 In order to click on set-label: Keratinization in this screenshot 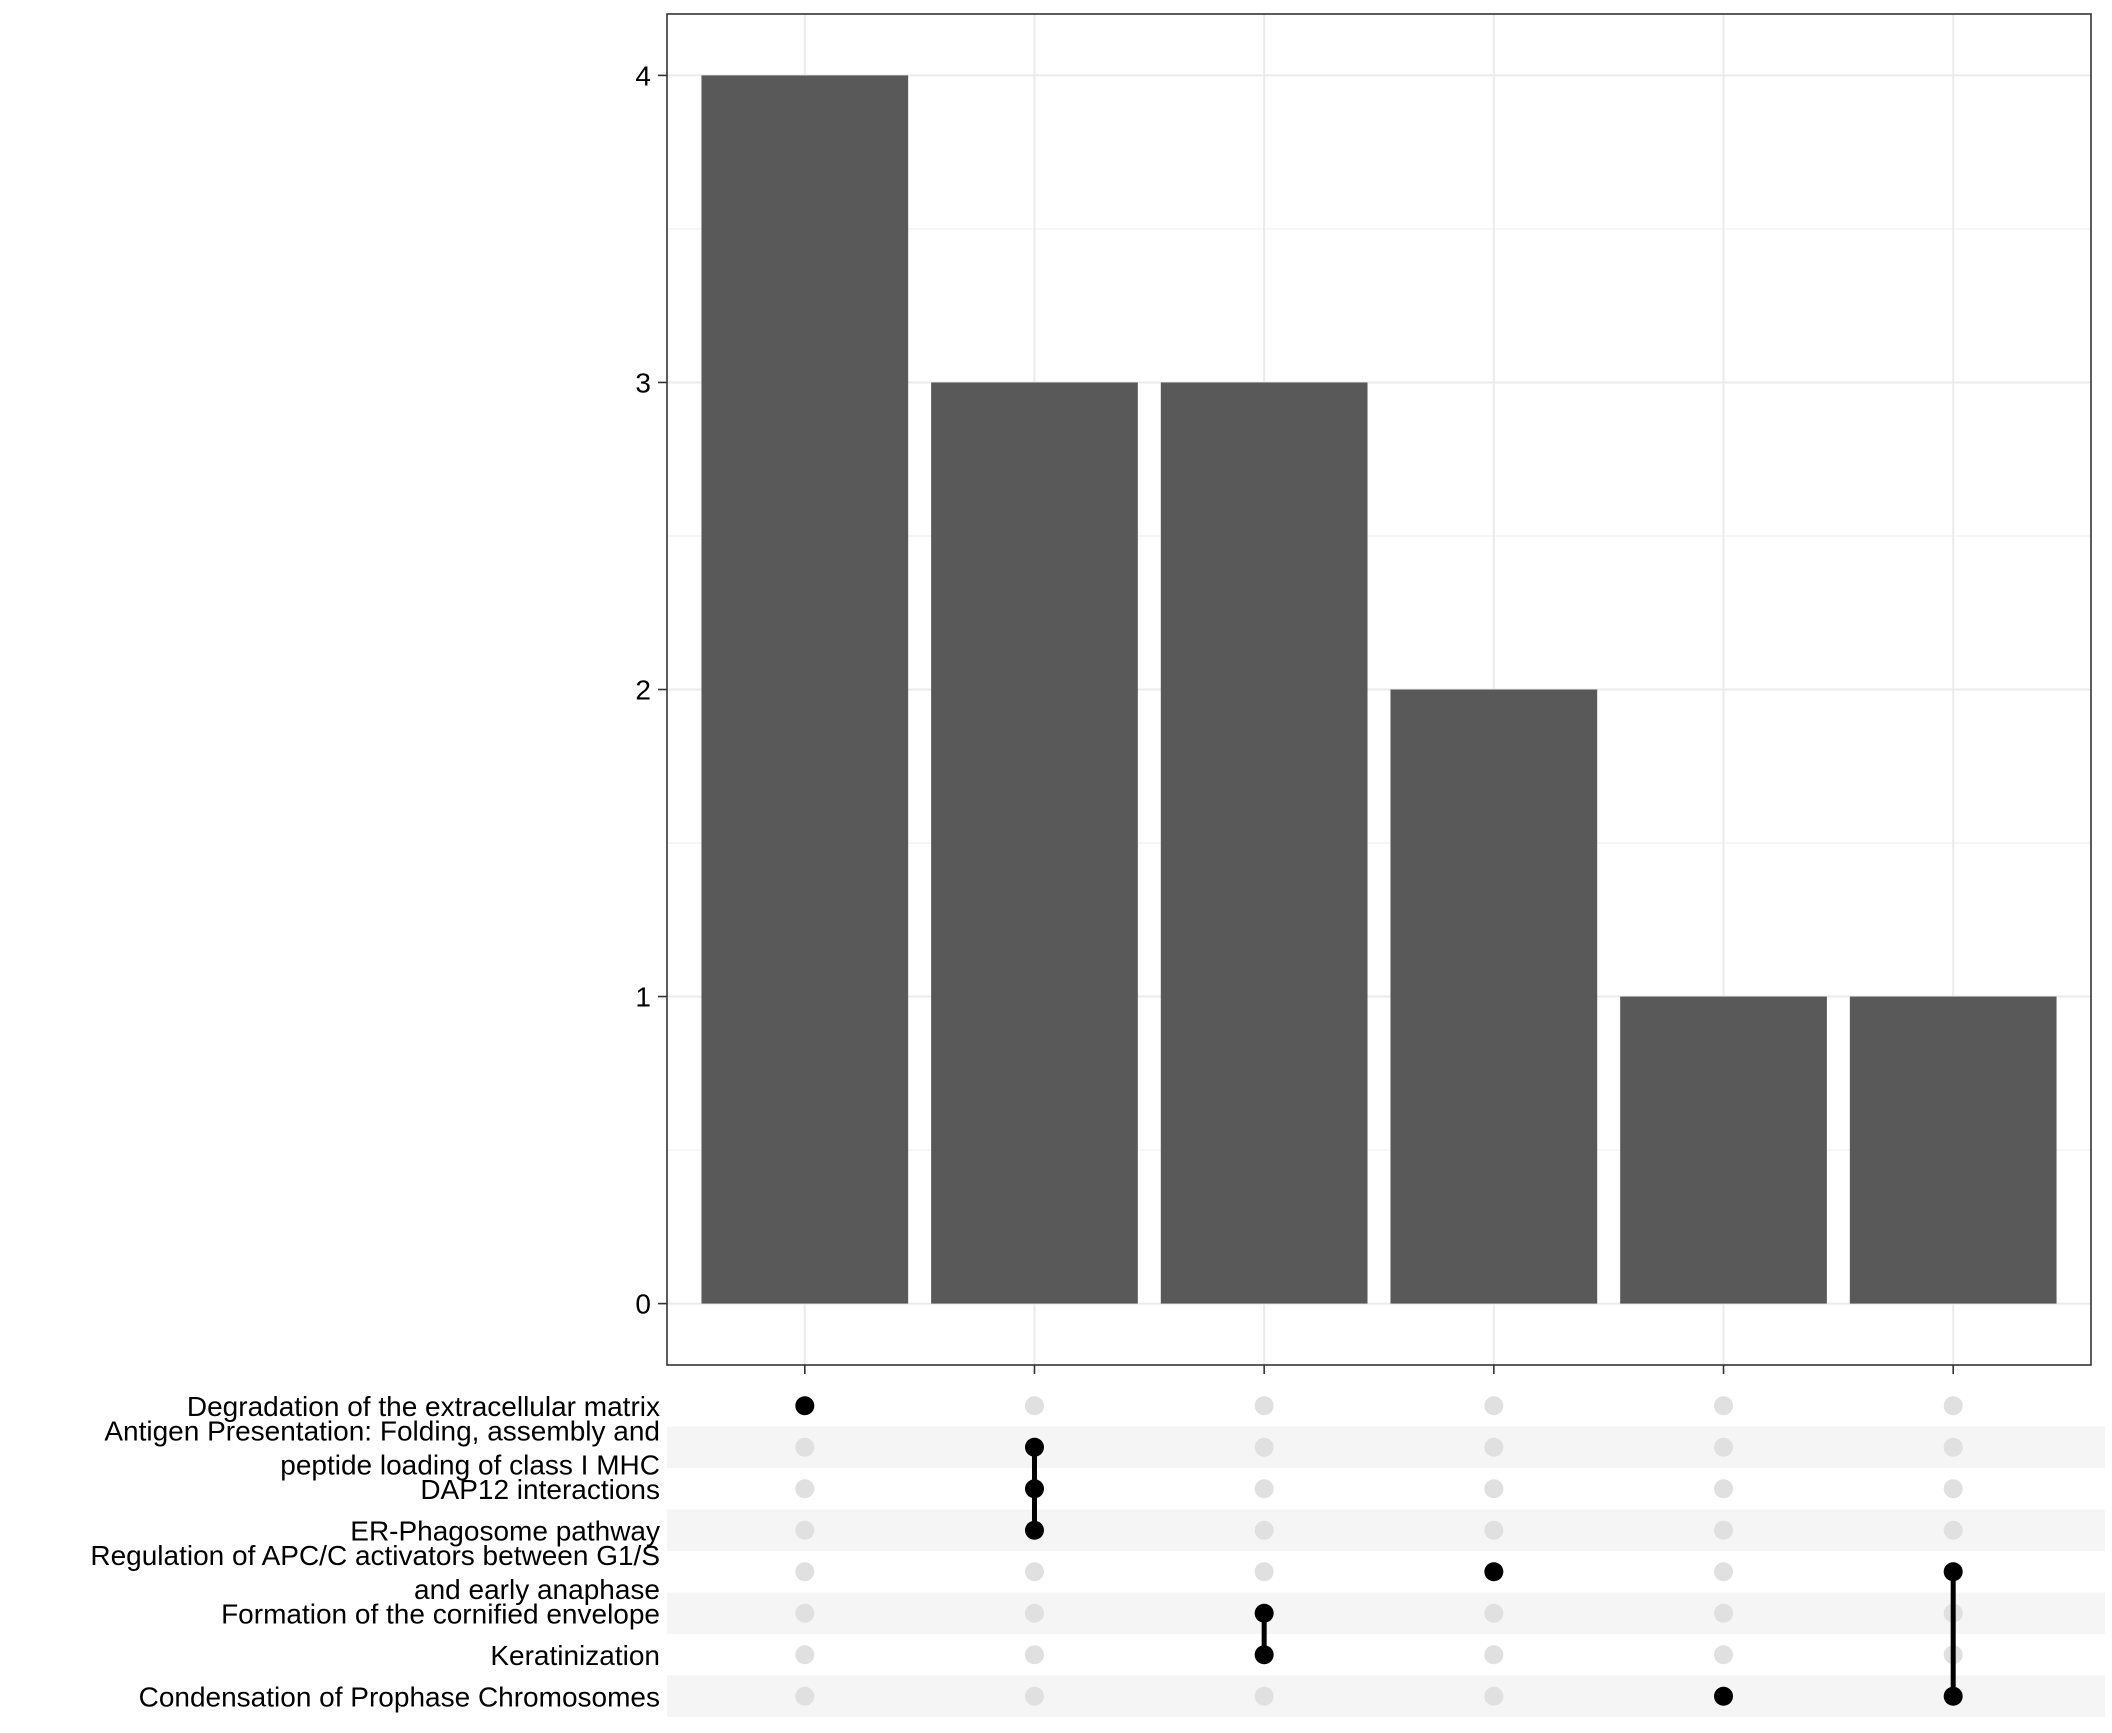, I will do `click(575, 1655)`.